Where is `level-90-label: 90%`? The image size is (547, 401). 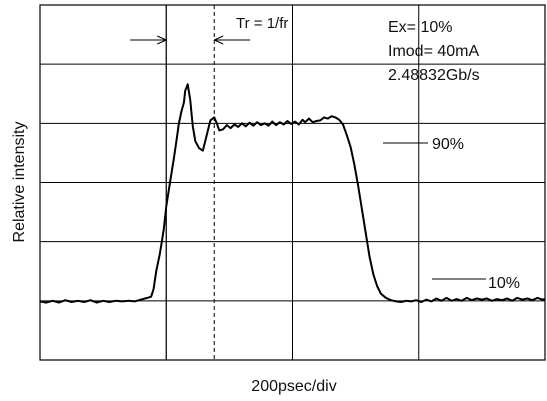 level-90-label: 90% is located at coordinates (448, 144).